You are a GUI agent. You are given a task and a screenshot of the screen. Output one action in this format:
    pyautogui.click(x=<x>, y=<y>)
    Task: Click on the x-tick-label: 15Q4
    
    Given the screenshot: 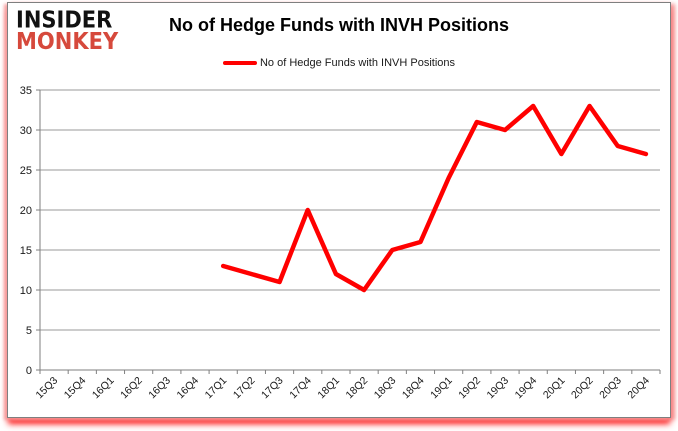 What is the action you would take?
    pyautogui.click(x=75, y=388)
    